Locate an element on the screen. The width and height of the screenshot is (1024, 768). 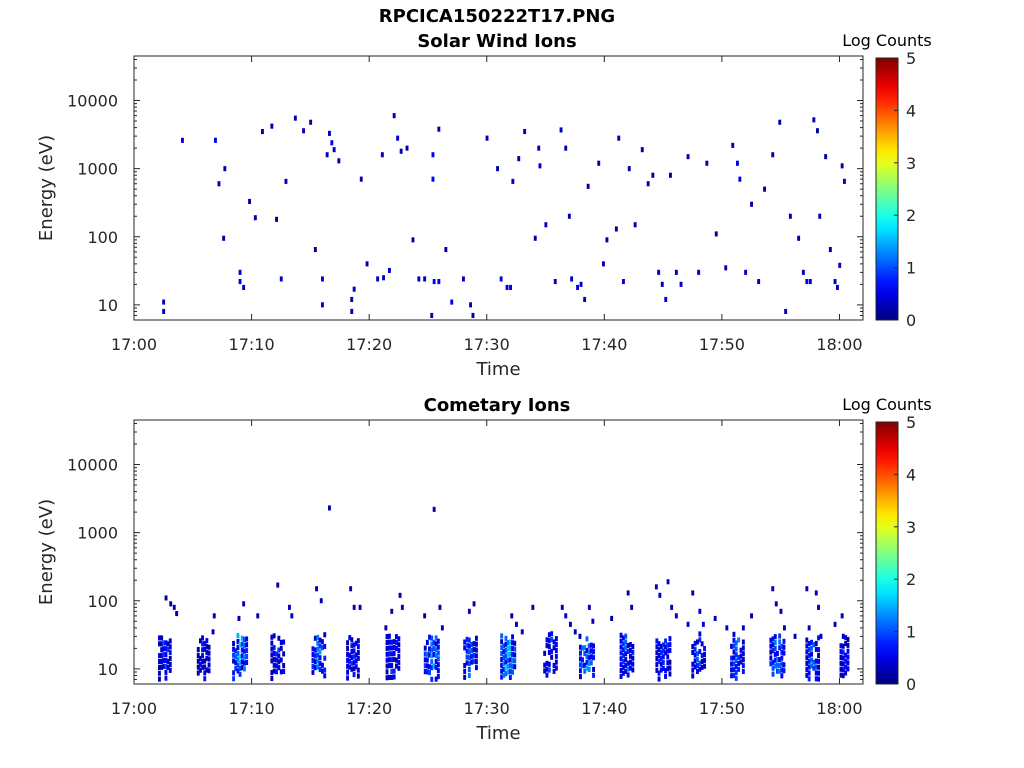
panel1-title: Solar Wind Ions is located at coordinates (497, 41).